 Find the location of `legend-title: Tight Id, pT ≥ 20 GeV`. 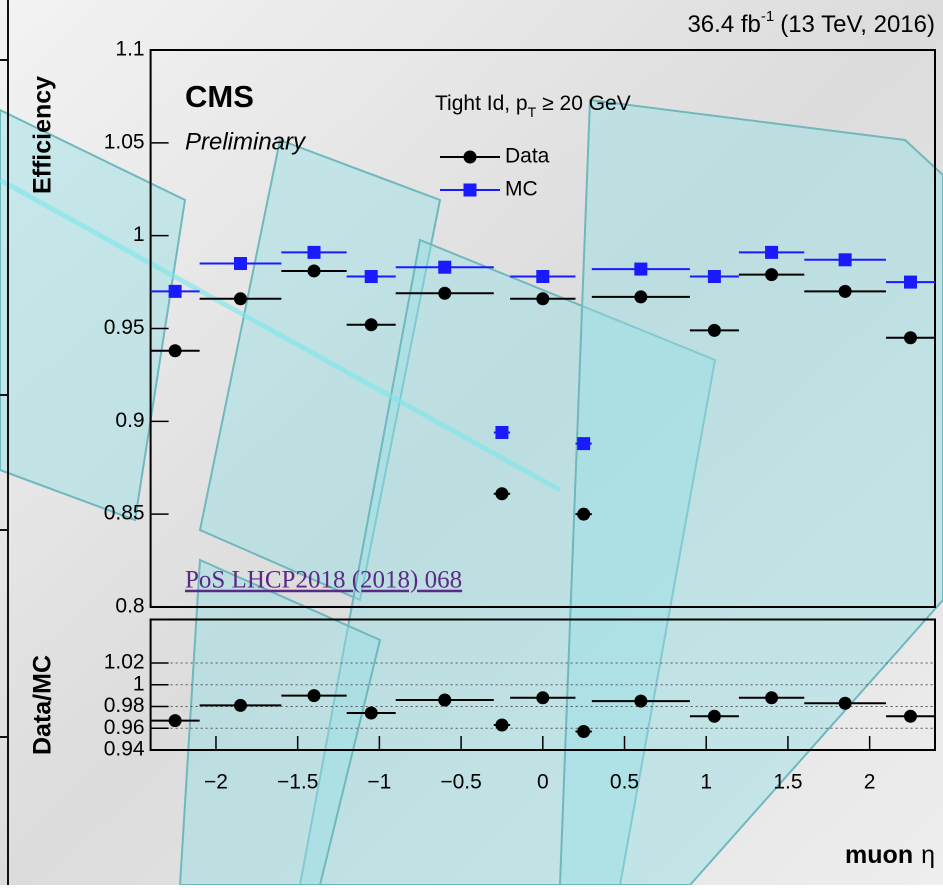

legend-title: Tight Id, pT ≥ 20 GeV is located at coordinates (533, 106).